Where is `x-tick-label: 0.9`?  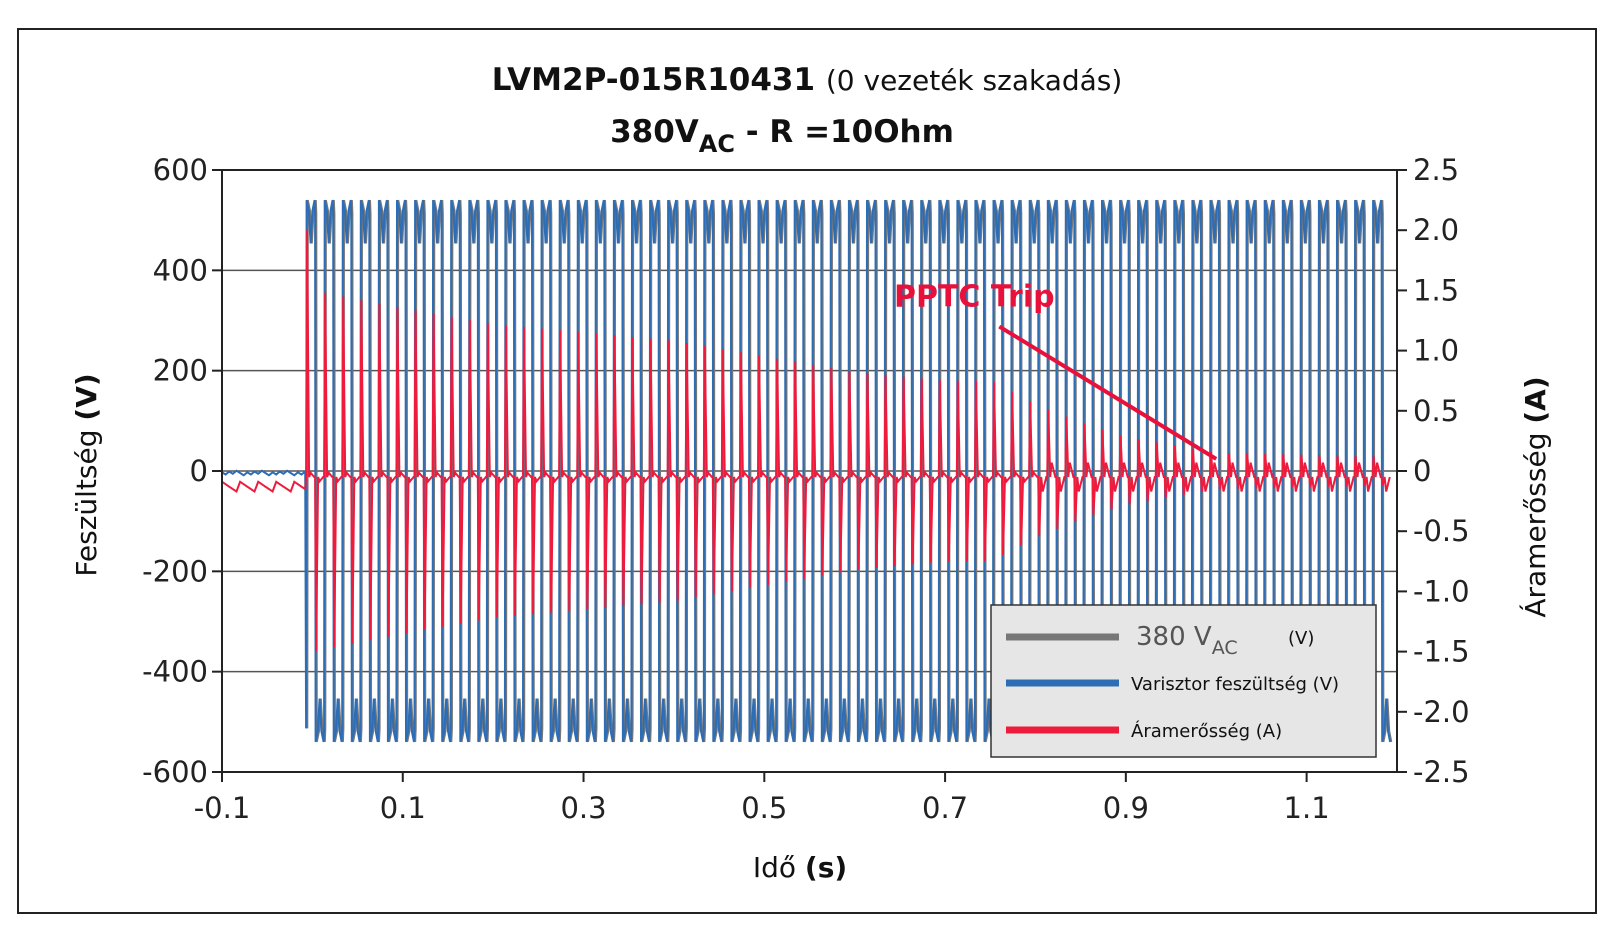 x-tick-label: 0.9 is located at coordinates (1126, 808).